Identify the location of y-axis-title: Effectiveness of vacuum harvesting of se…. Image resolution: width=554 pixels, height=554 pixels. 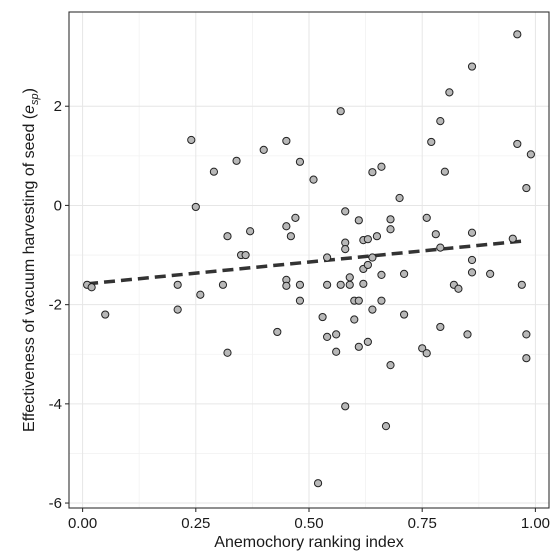
(31, 260).